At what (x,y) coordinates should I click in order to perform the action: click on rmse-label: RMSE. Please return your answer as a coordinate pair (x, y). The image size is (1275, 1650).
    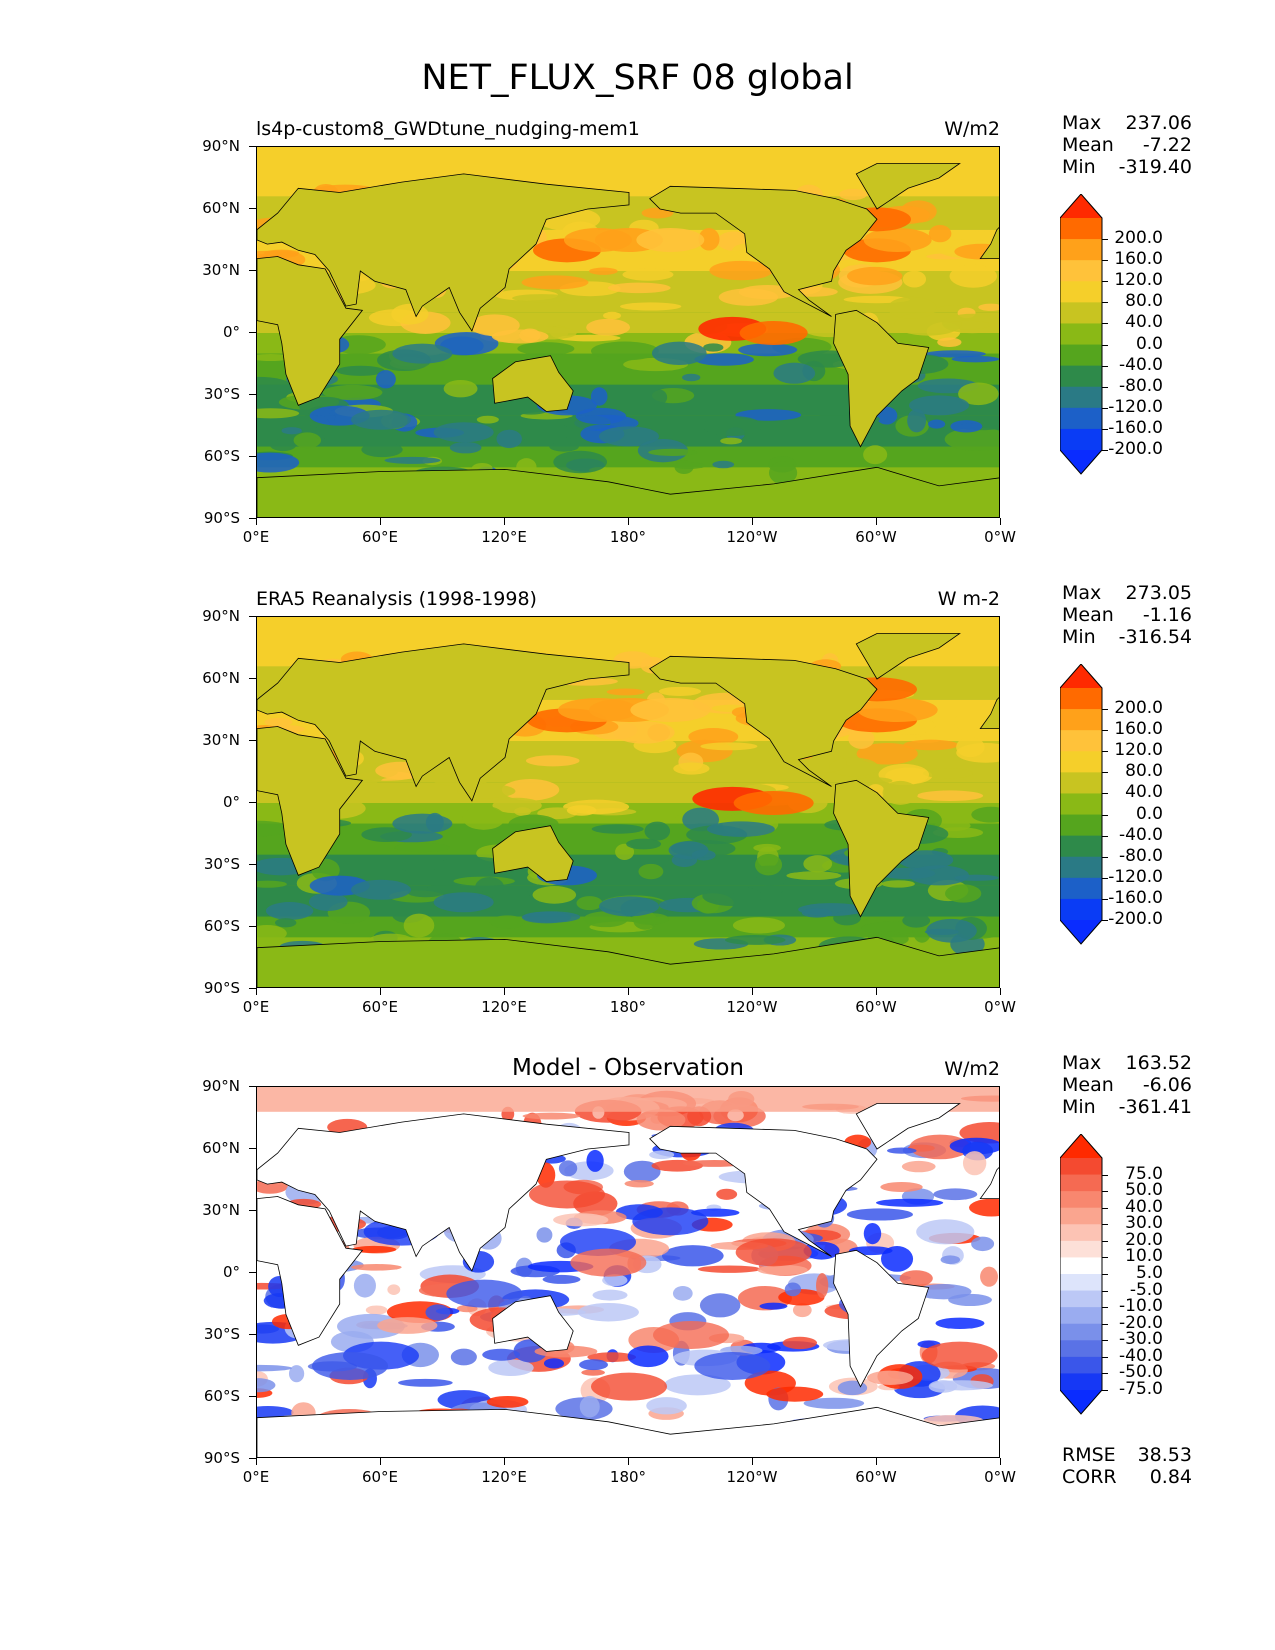
    Looking at the image, I should click on (1089, 1455).